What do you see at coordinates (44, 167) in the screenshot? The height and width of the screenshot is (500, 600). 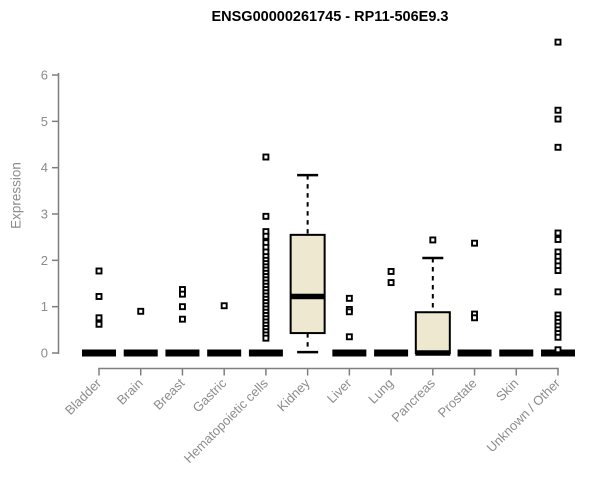 I see `y-tick-label: 4` at bounding box center [44, 167].